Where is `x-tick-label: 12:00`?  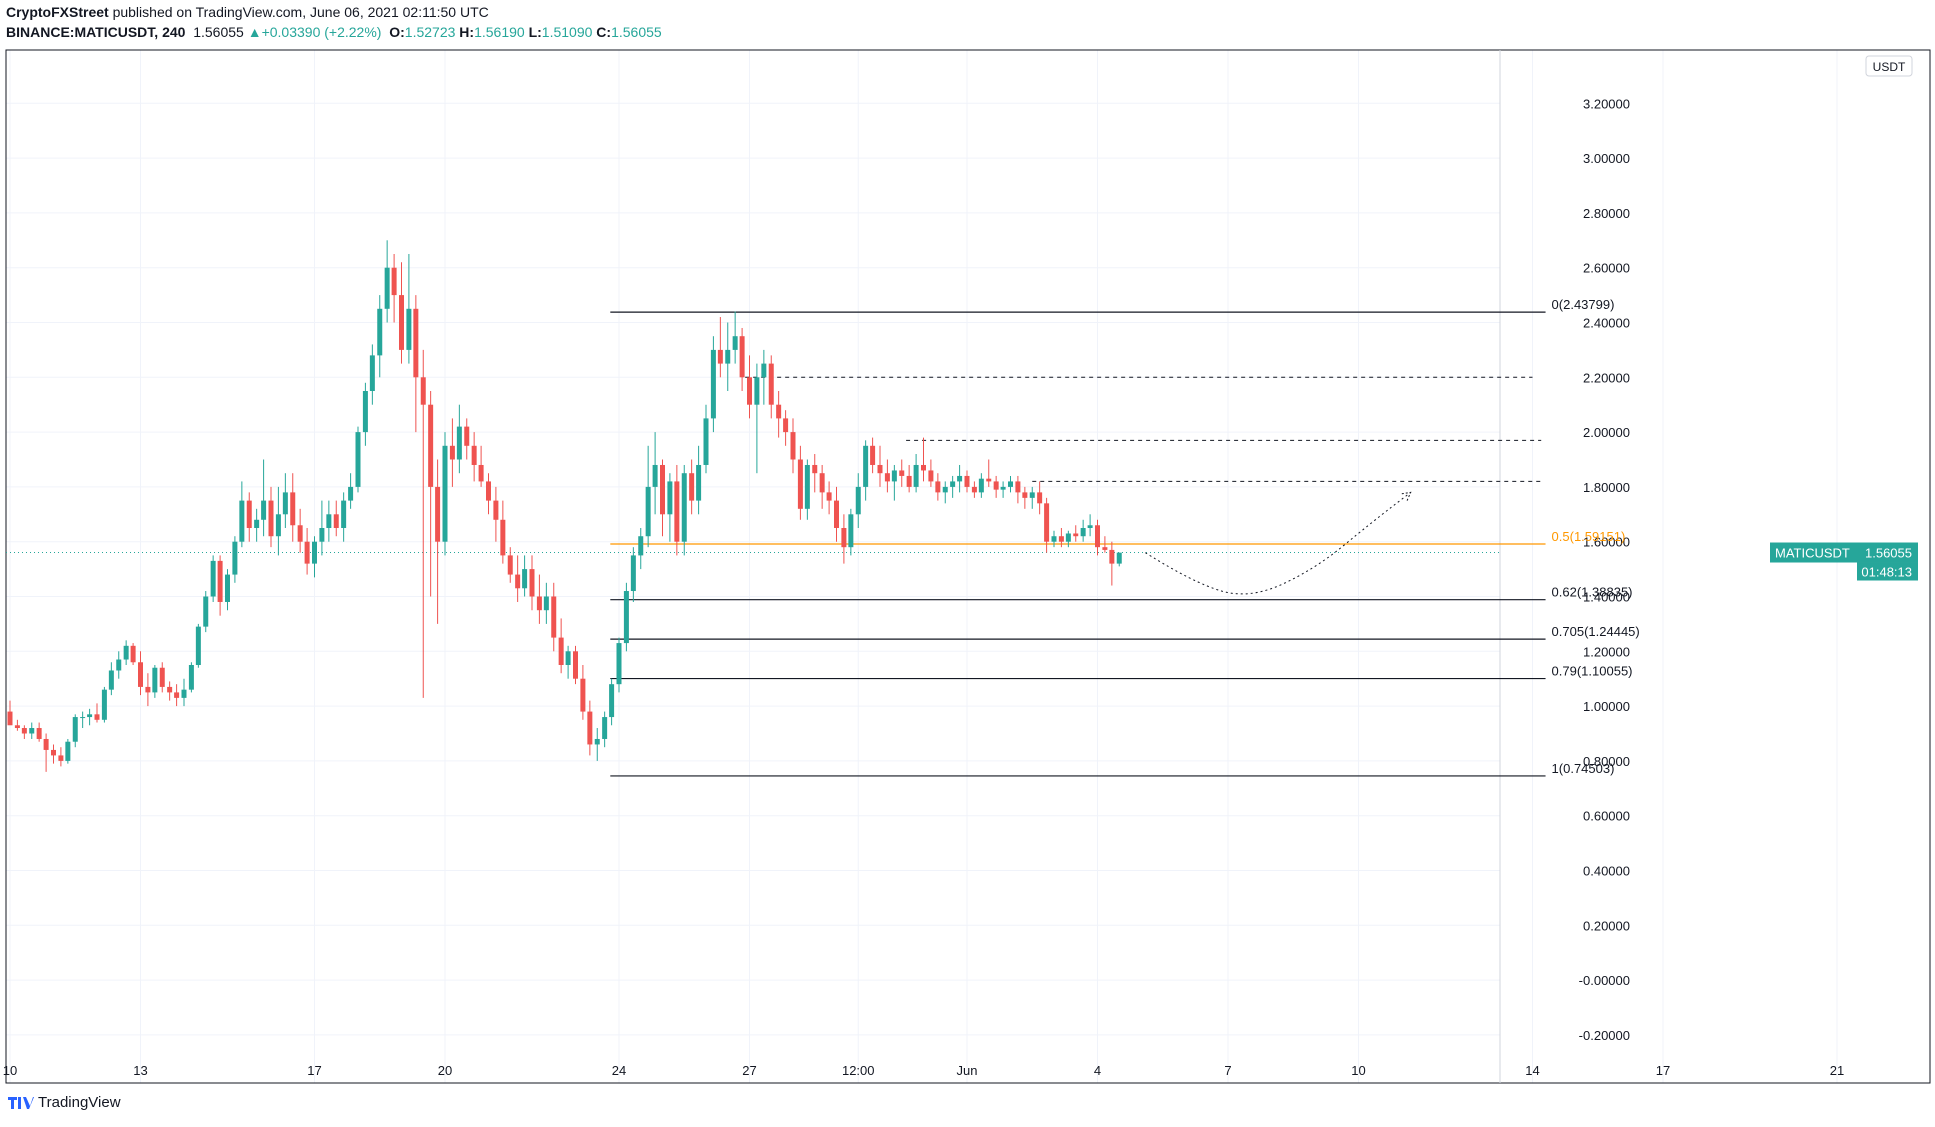
x-tick-label: 12:00 is located at coordinates (858, 1070).